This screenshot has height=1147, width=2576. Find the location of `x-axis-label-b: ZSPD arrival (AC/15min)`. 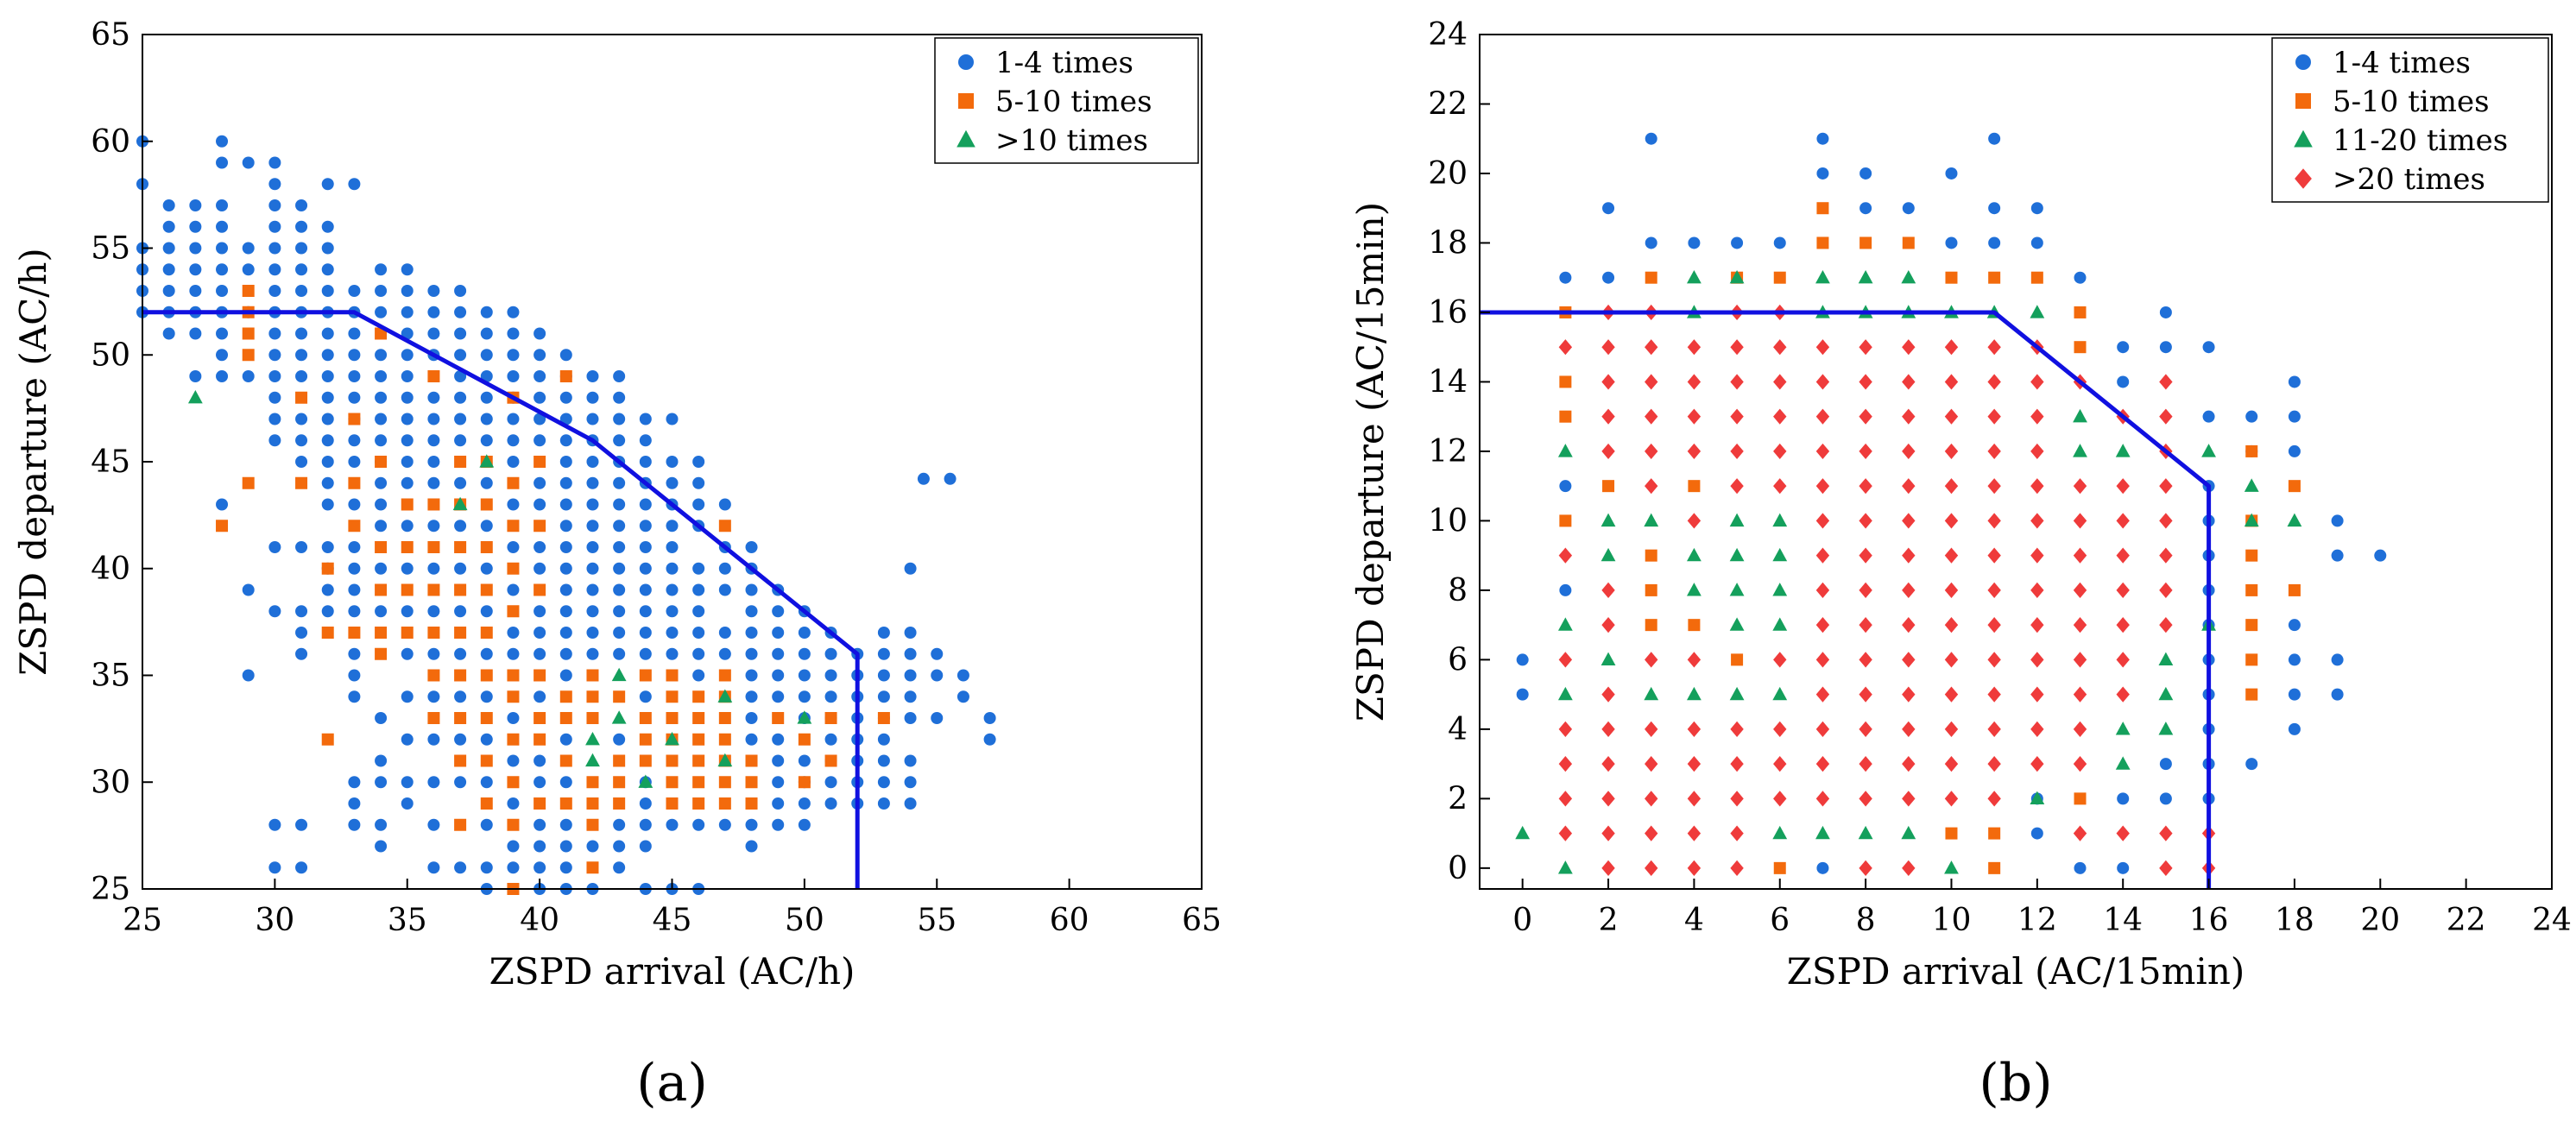

x-axis-label-b: ZSPD arrival (AC/15min) is located at coordinates (2016, 971).